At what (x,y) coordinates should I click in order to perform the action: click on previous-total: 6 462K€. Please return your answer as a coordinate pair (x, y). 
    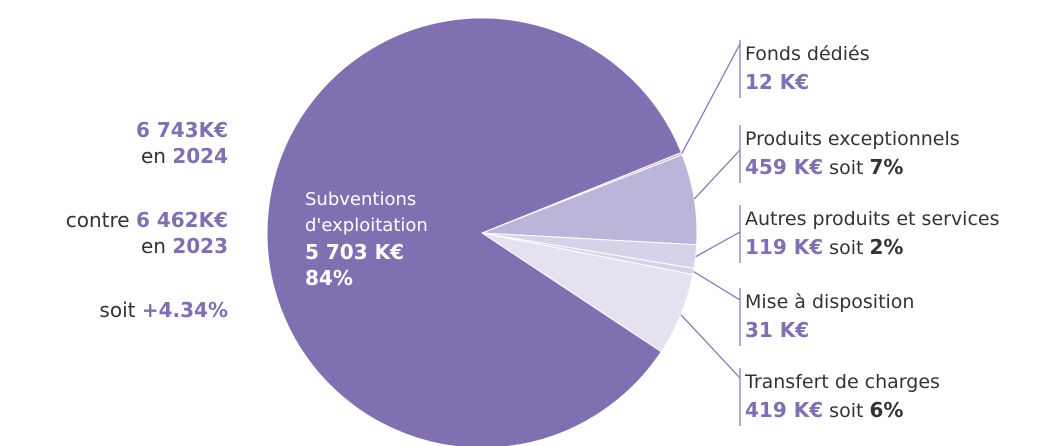
    Looking at the image, I should click on (181, 220).